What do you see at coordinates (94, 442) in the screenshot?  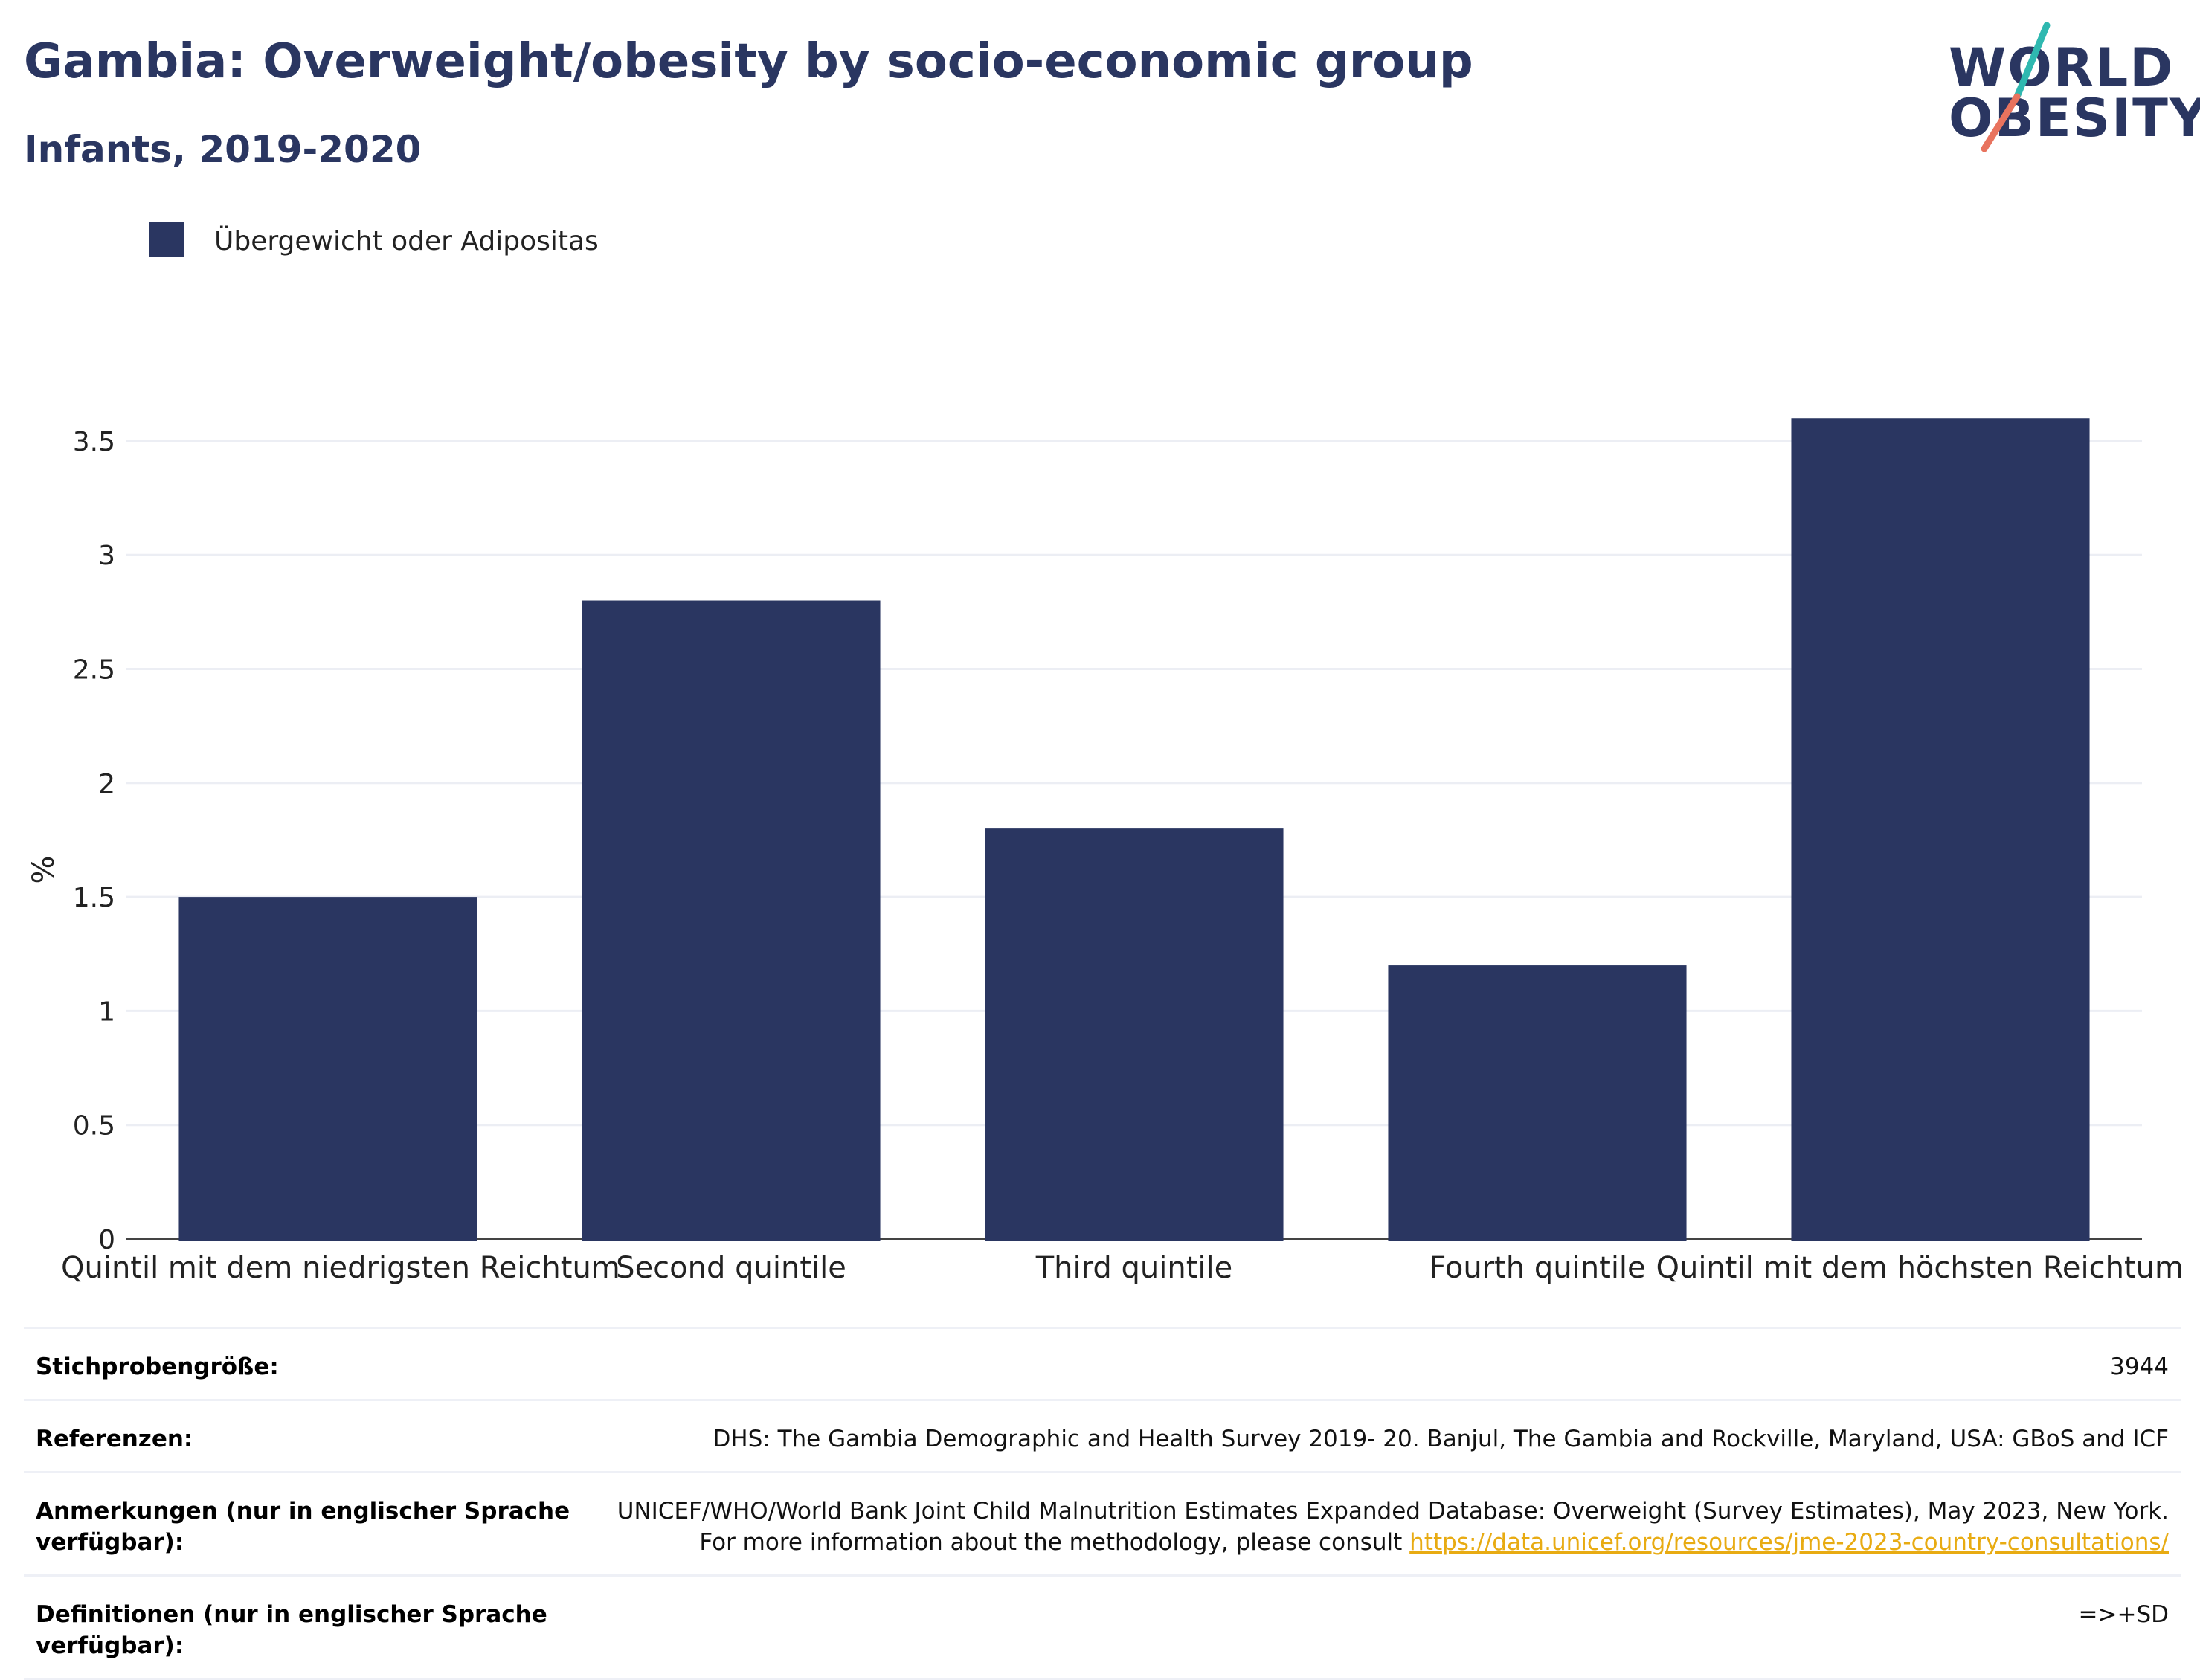 I see `y-tick-label: 3.5` at bounding box center [94, 442].